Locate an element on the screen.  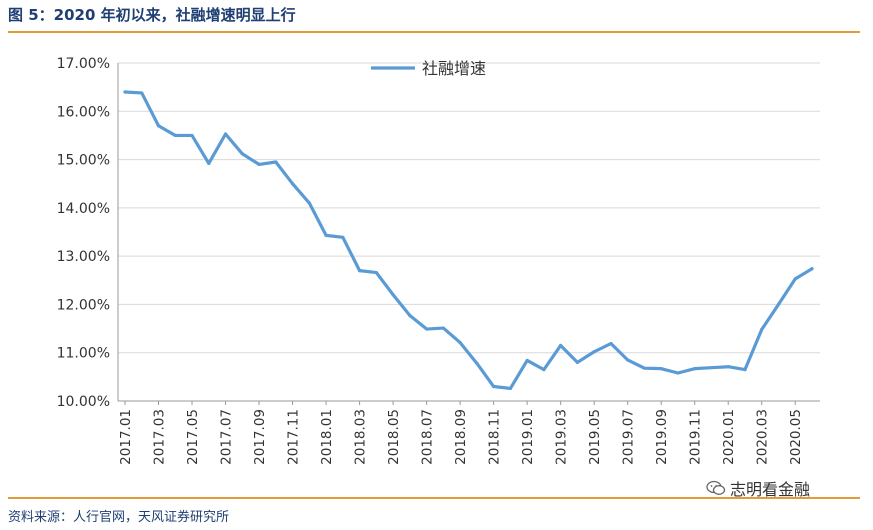
y-tick-label: 12.00% is located at coordinates (83, 305).